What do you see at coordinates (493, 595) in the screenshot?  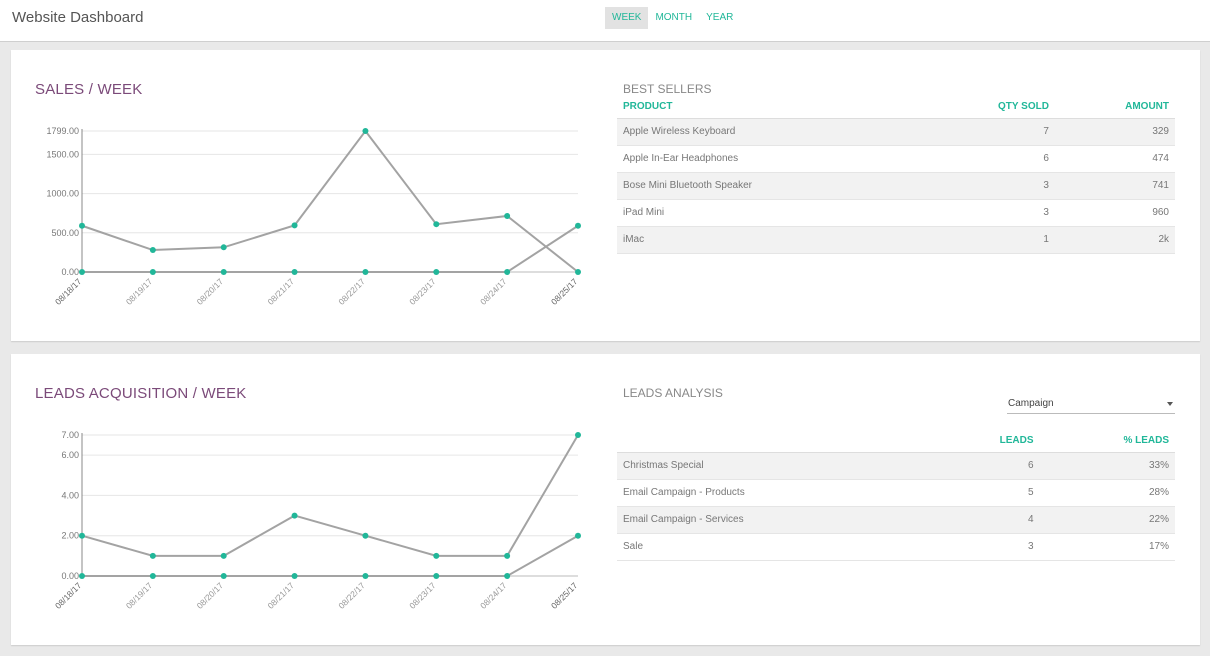 I see `leads-x-tick-label: 08/24/17` at bounding box center [493, 595].